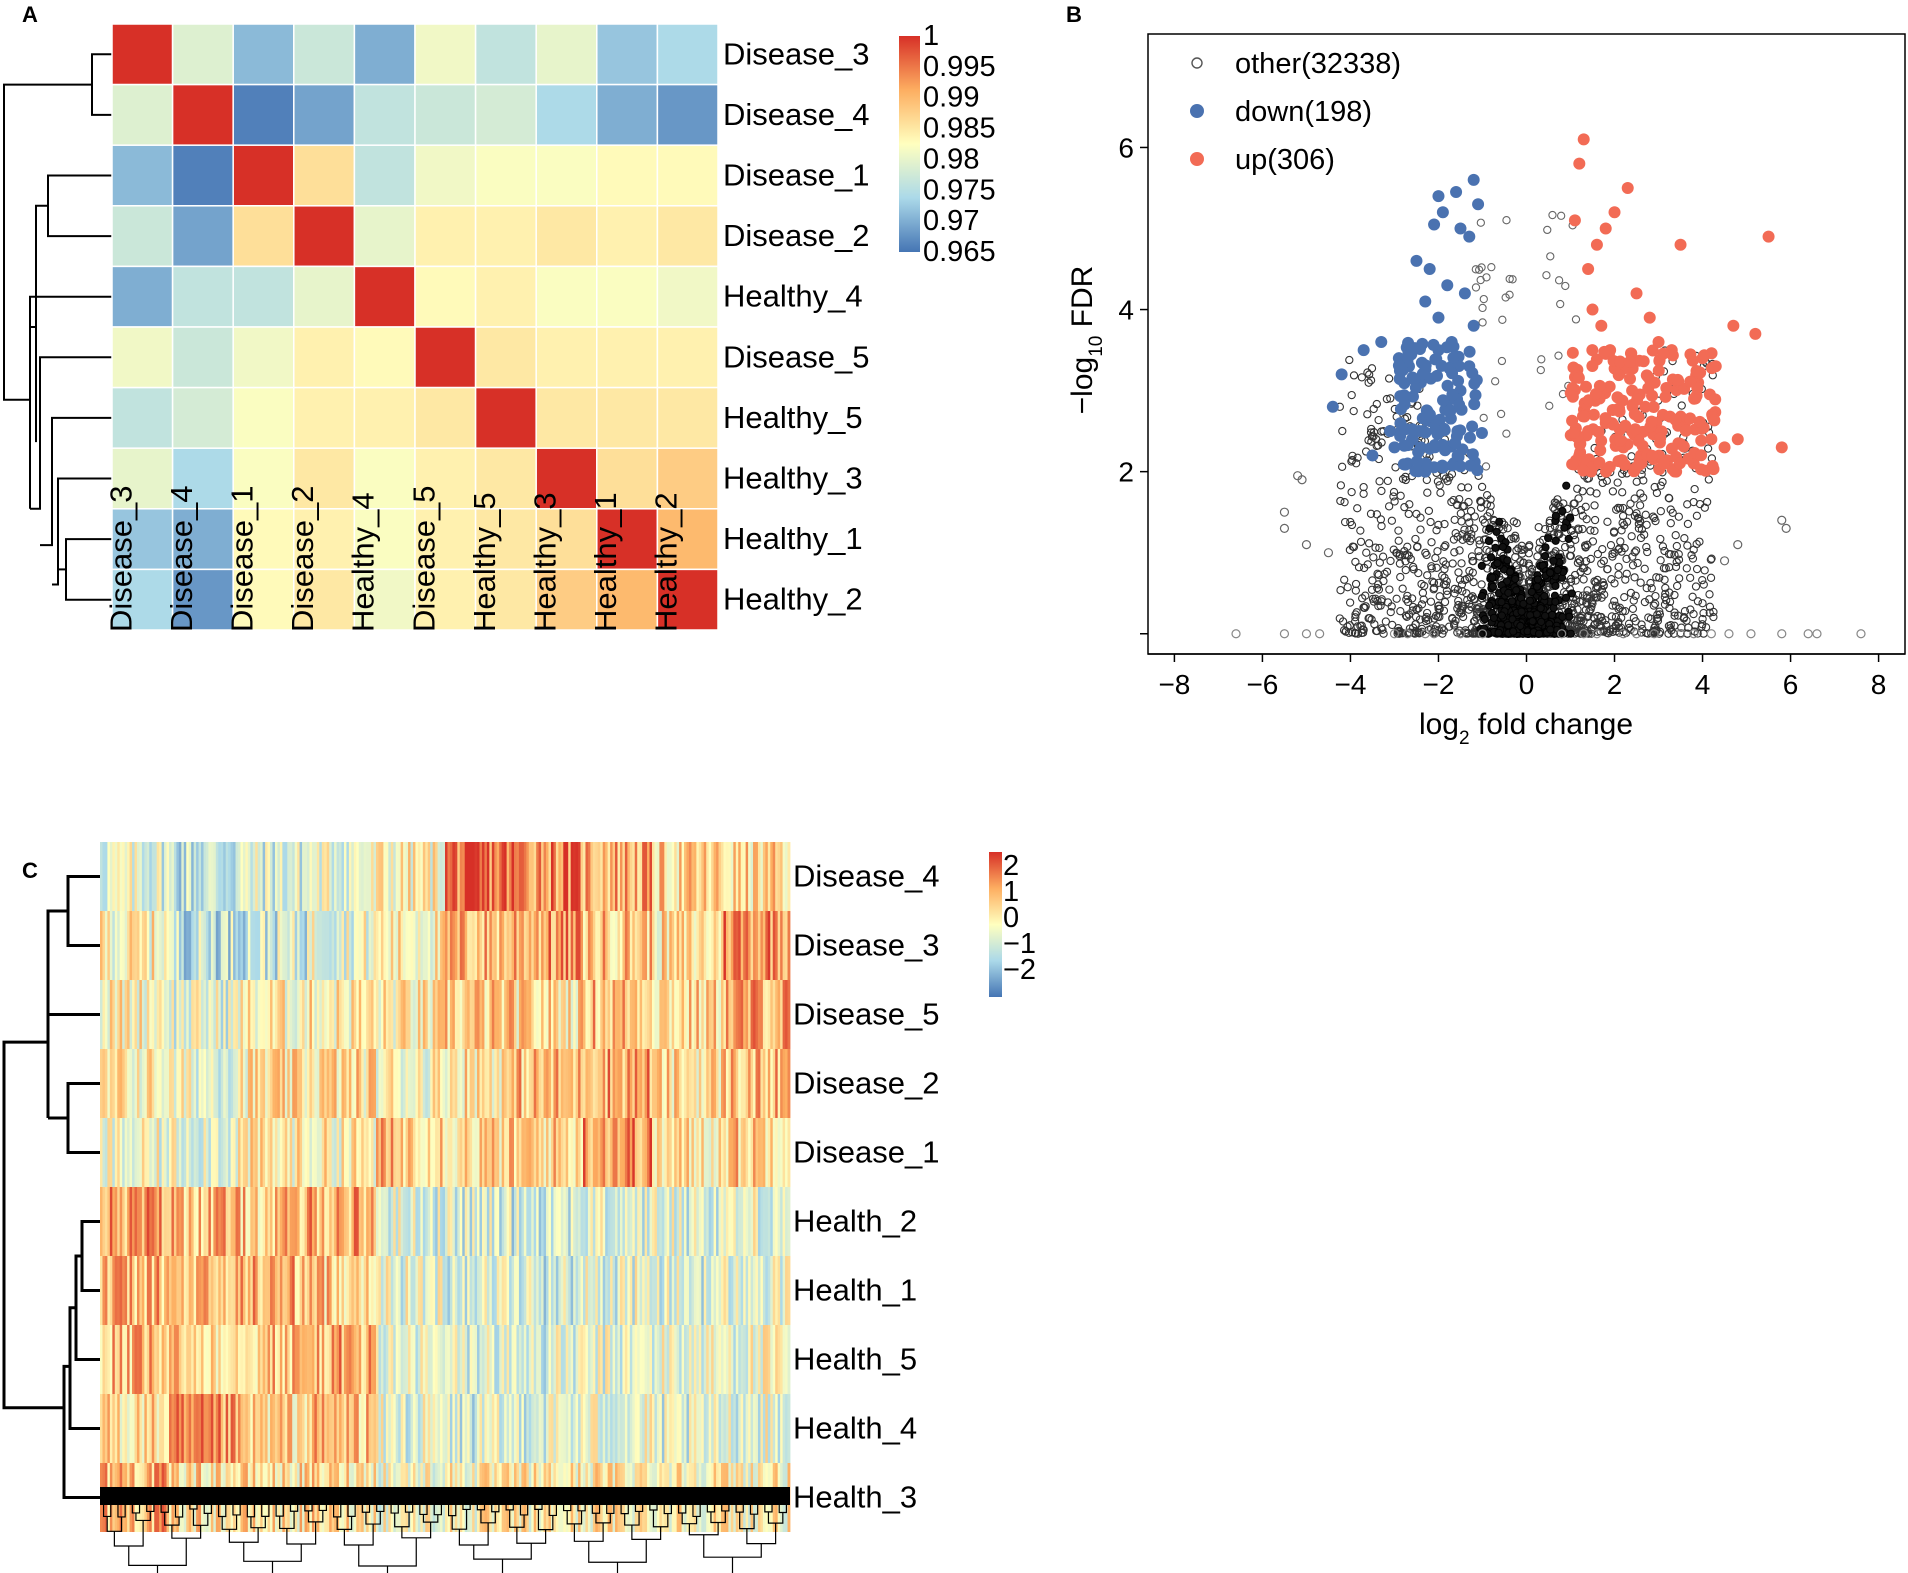  I want to click on up-point, so click(1649, 317).